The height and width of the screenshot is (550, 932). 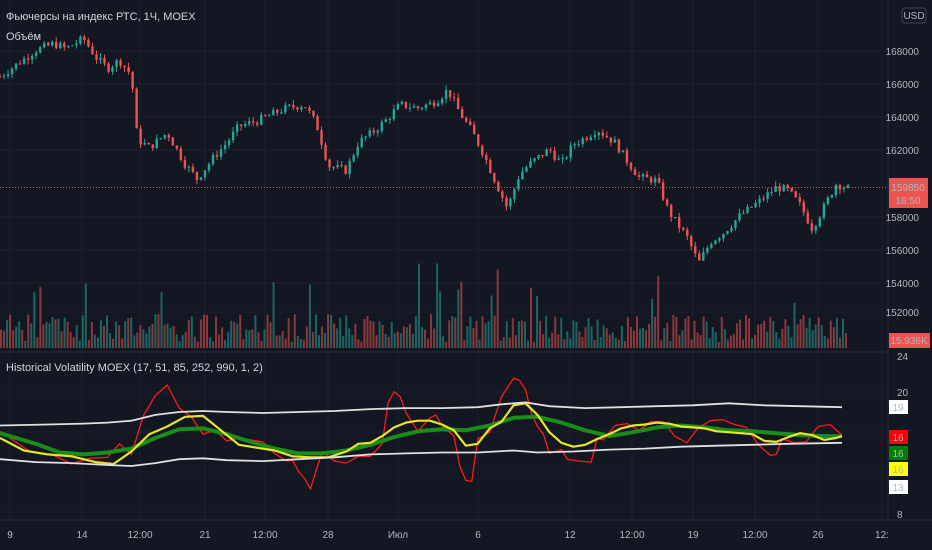 What do you see at coordinates (448, 535) in the screenshot?
I see `time-axis: 9 14 12:00 21 12:00 28 Июл 6 12 12:00 19 12:00 26 12:` at bounding box center [448, 535].